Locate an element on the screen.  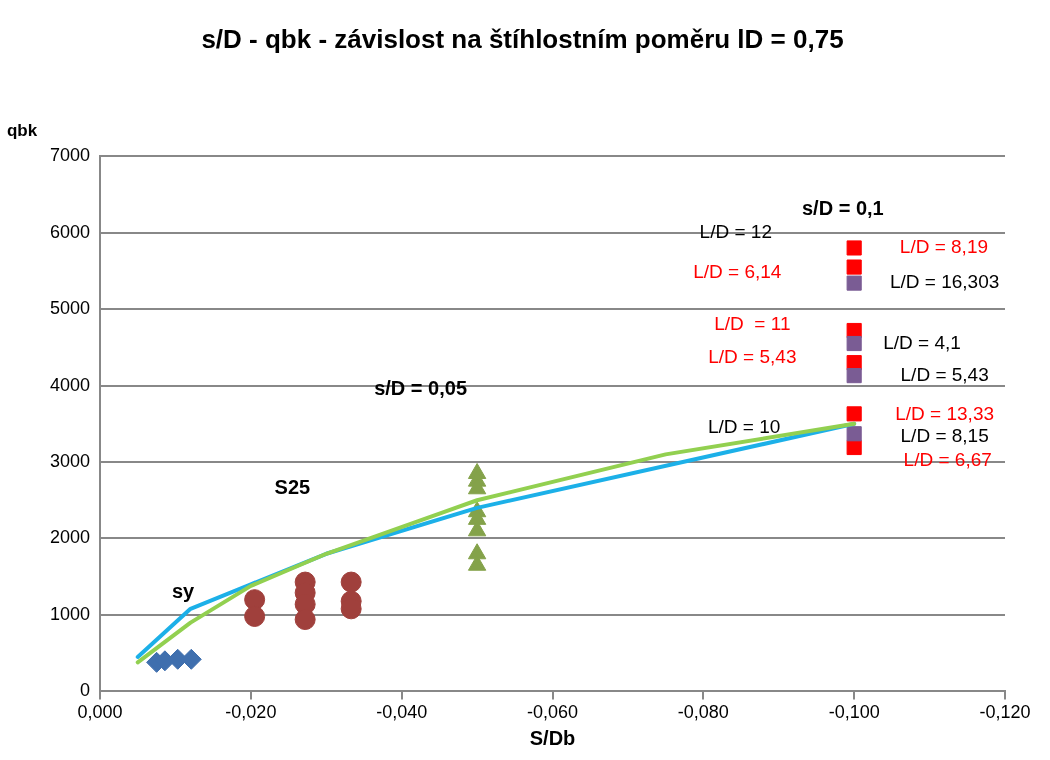
annotation: L/D = 16,303 is located at coordinates (944, 281).